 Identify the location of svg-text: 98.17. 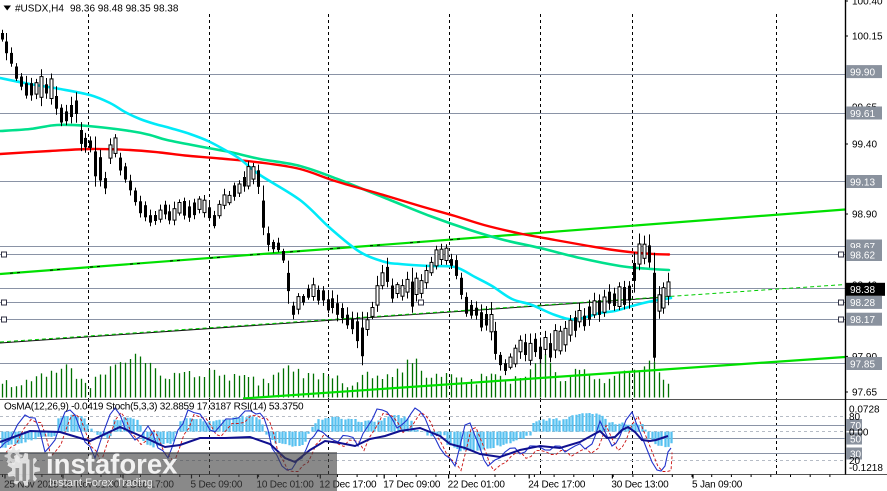
(862, 320).